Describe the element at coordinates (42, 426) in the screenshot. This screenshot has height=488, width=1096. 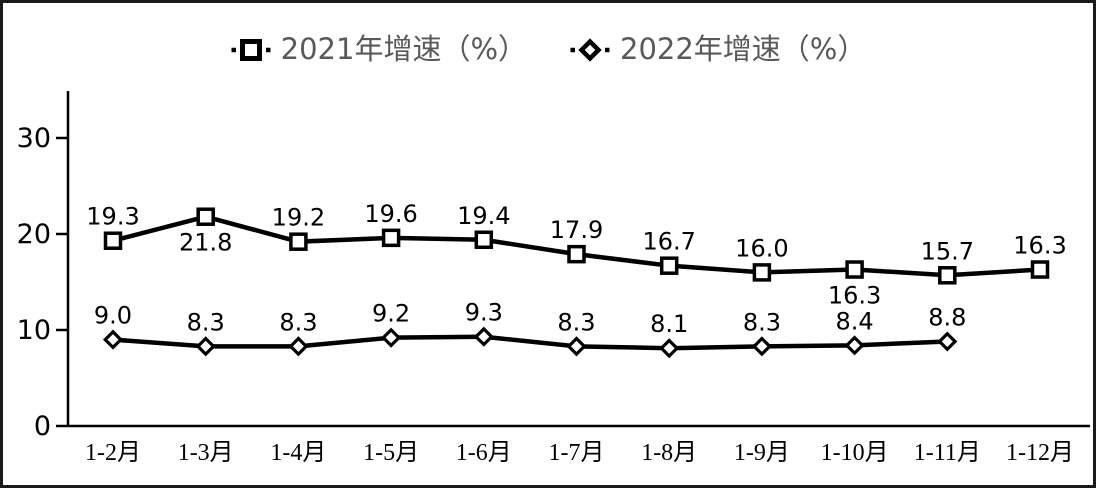
I see `y-tick-label: 0` at that location.